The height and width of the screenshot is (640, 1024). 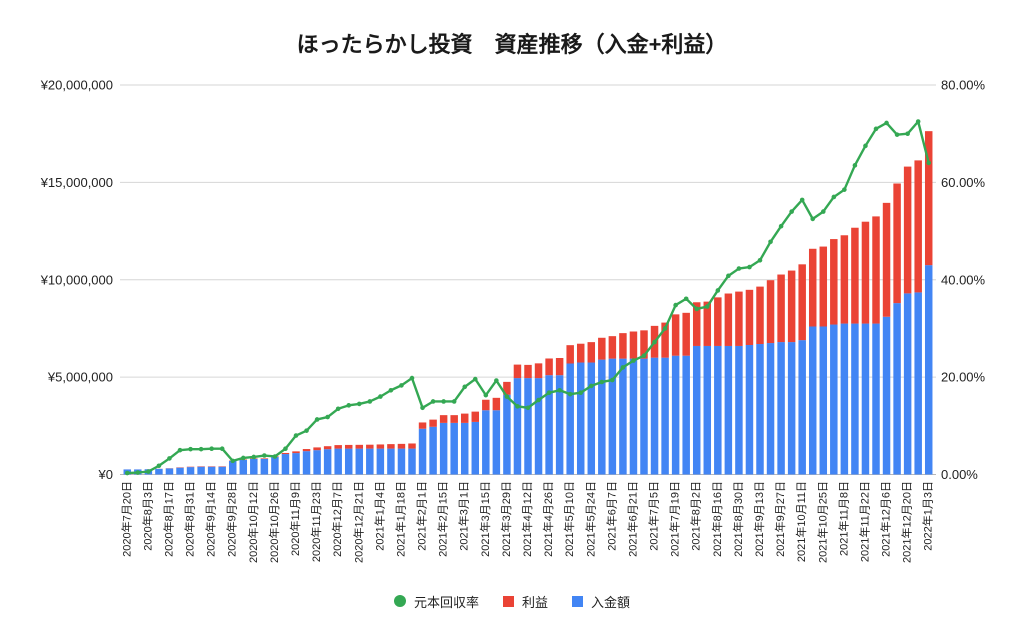 What do you see at coordinates (527, 519) in the screenshot?
I see `x-tick-label: 2021年4月12日` at bounding box center [527, 519].